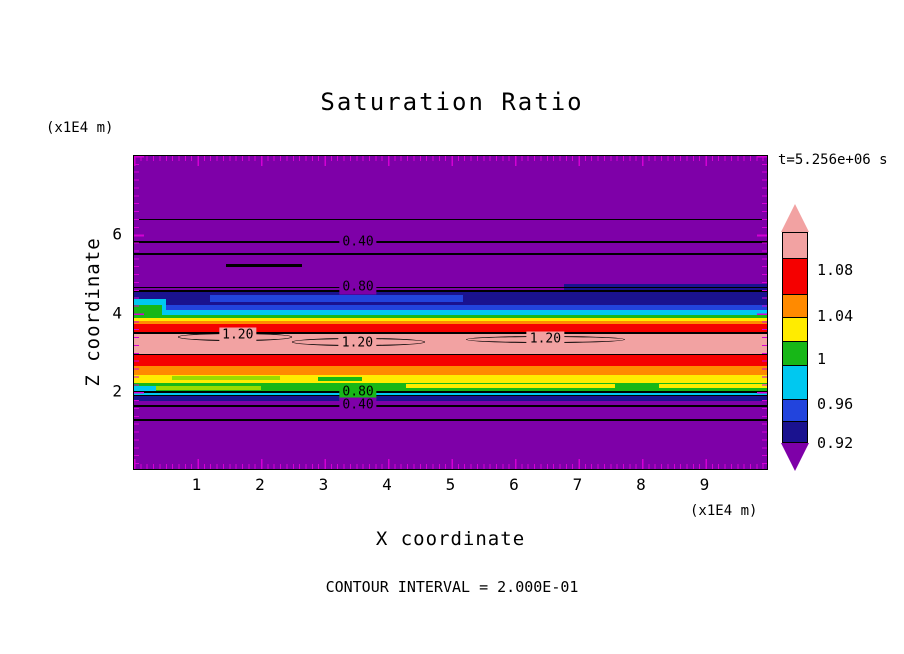 The height and width of the screenshot is (654, 904). What do you see at coordinates (80, 128) in the screenshot?
I see `y-axis-unit-label: (x1E4 m)` at bounding box center [80, 128].